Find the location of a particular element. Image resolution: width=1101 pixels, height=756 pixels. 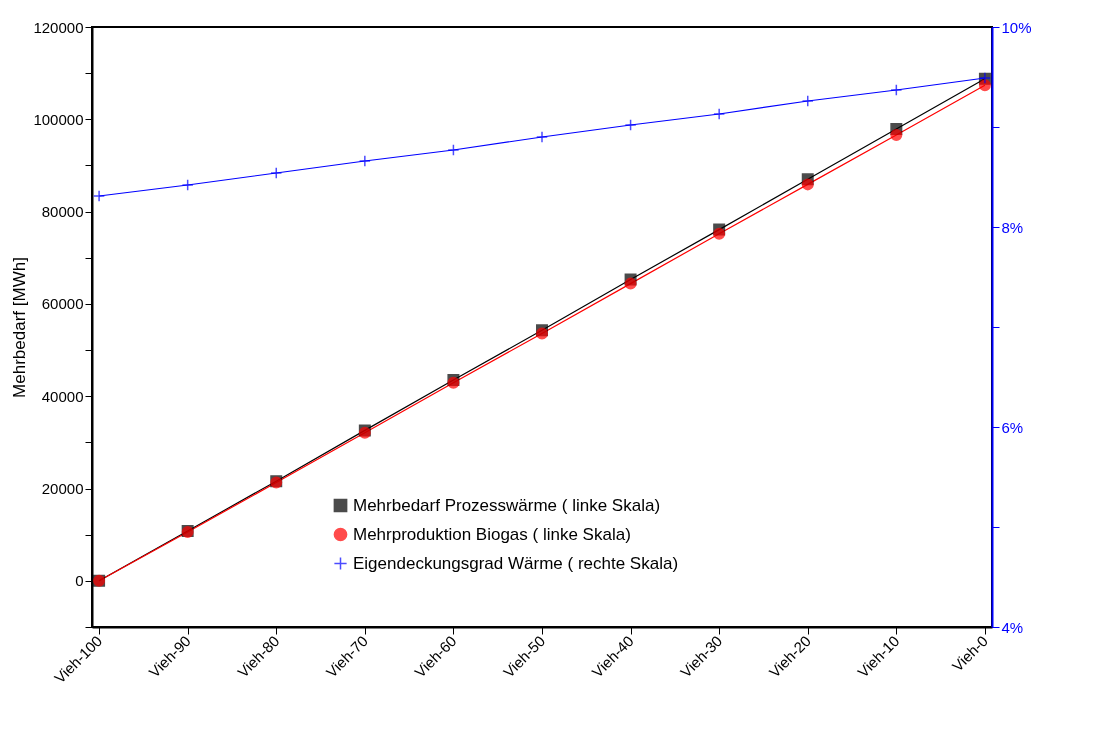

legend-label: Mehrproduktion Biogas ( linke Skala) is located at coordinates (492, 534).